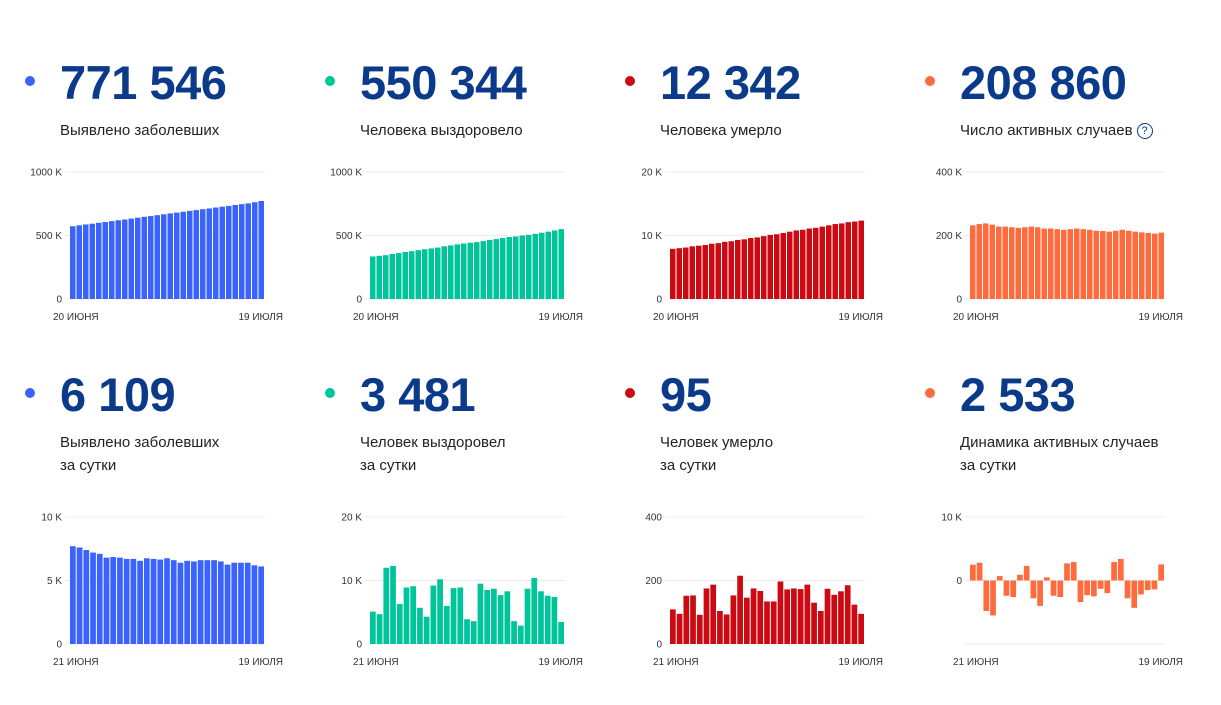 The height and width of the screenshot is (705, 1221). What do you see at coordinates (716, 454) in the screenshot?
I see `stat-label: Человек умерло за сутки` at bounding box center [716, 454].